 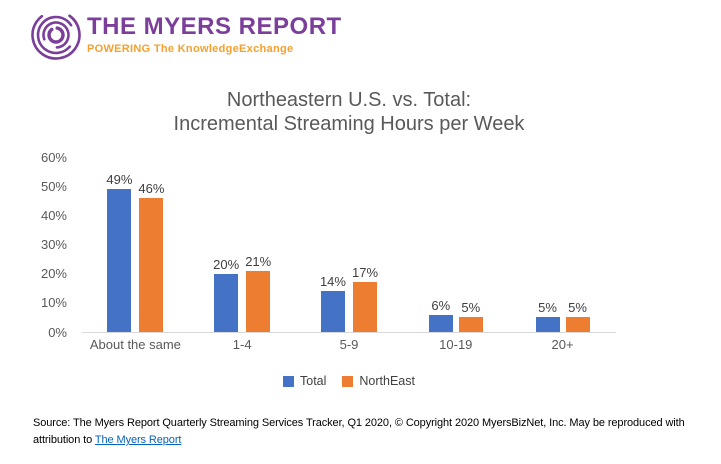 What do you see at coordinates (333, 244) in the screenshot?
I see `bar-column: 14%` at bounding box center [333, 244].